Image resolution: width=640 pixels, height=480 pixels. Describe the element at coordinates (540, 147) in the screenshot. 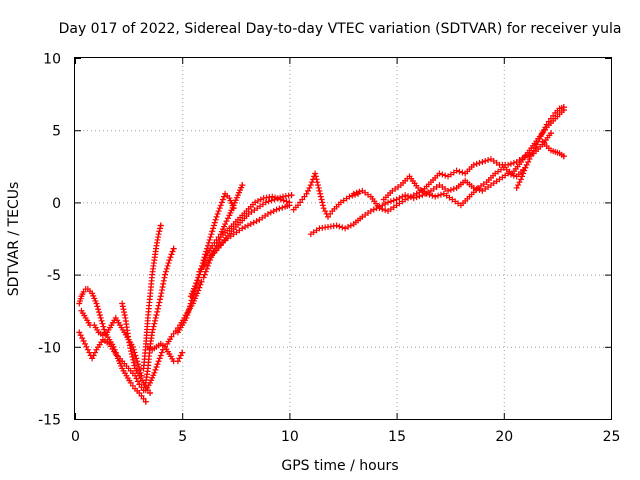

I see `series-trace-r` at that location.